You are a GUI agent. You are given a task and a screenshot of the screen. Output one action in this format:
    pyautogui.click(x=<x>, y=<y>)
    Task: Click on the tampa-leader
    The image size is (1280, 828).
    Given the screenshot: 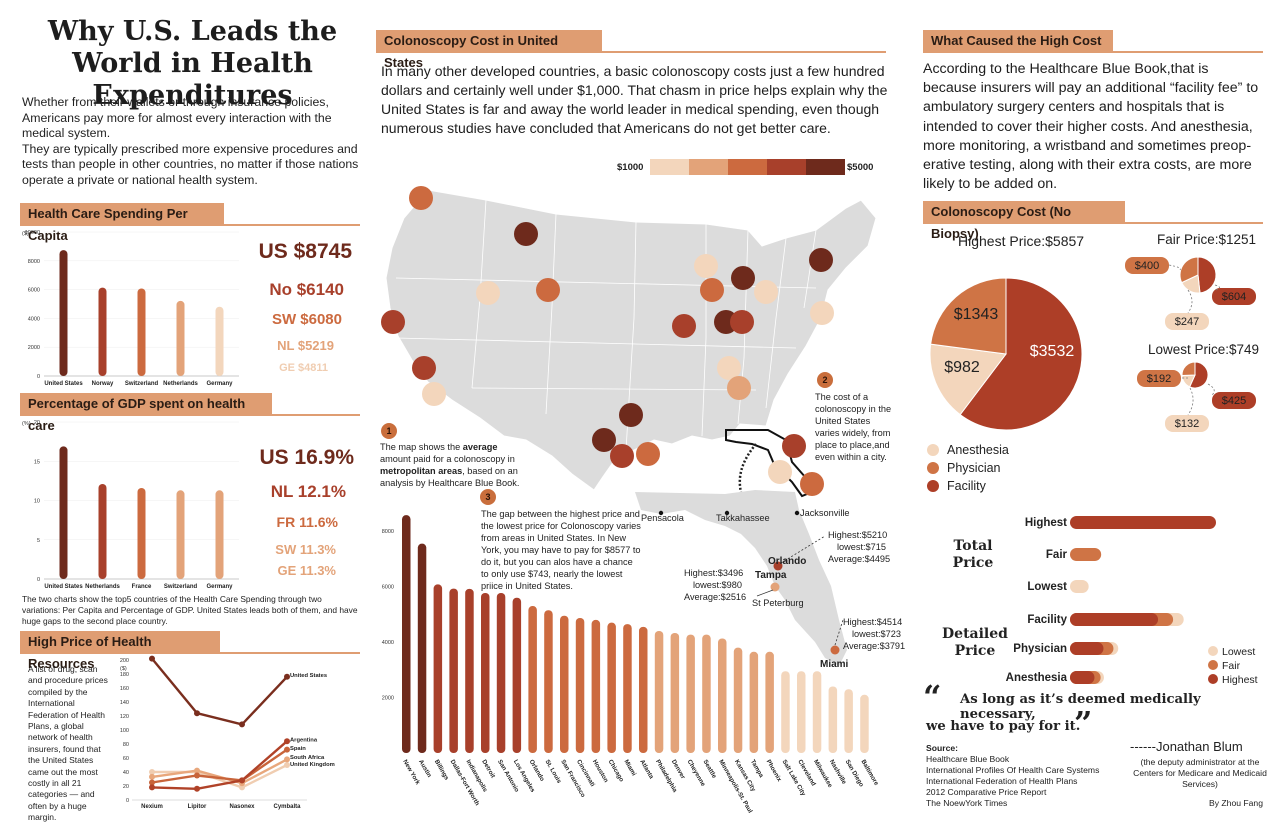 What is the action you would take?
    pyautogui.click(x=765, y=593)
    